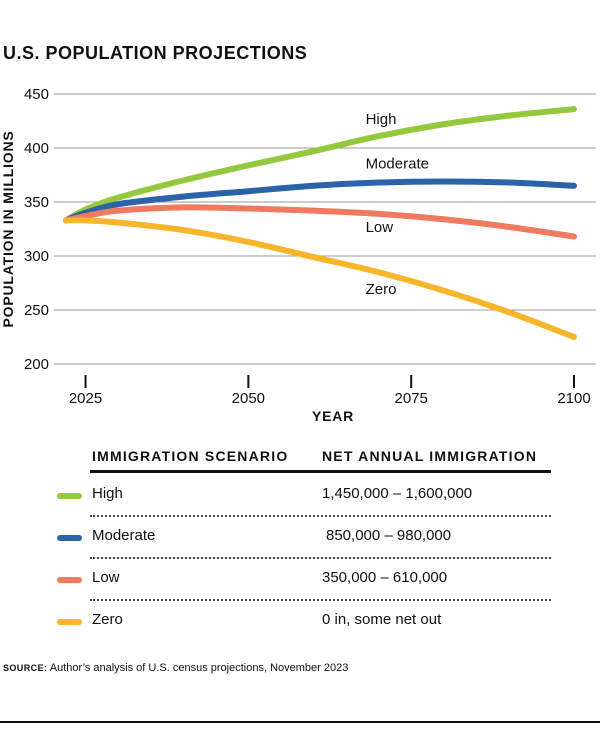 The image size is (600, 748). Describe the element at coordinates (36, 364) in the screenshot. I see `y-tick-label: 200` at that location.